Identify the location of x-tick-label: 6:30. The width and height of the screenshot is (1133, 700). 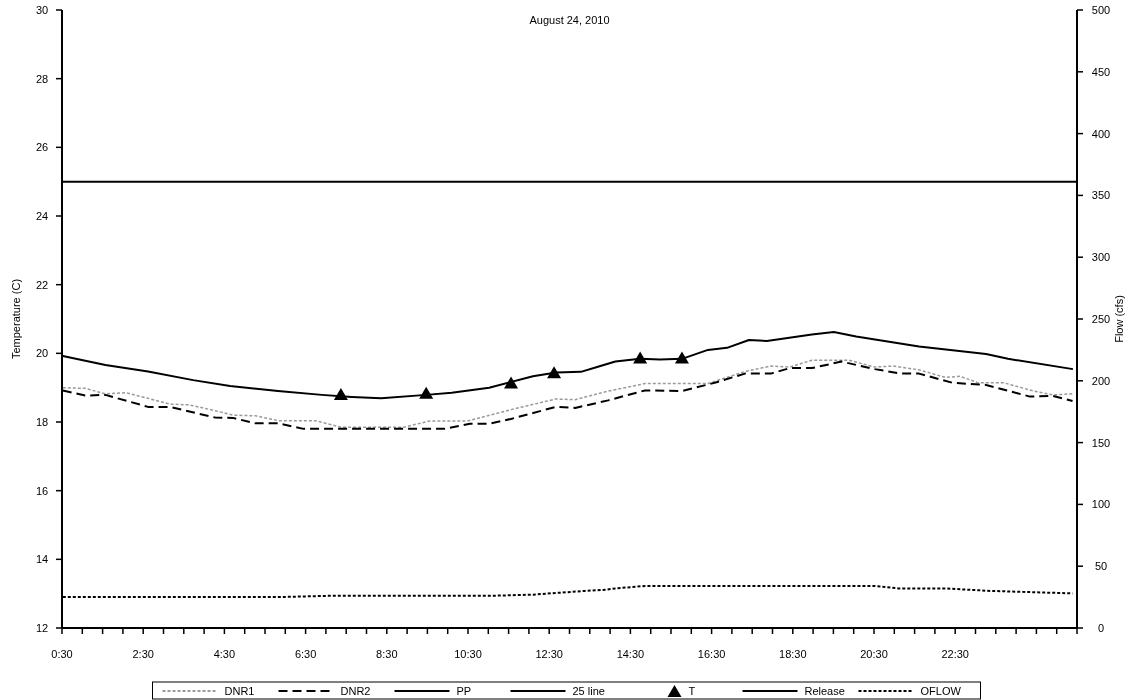
(305, 654).